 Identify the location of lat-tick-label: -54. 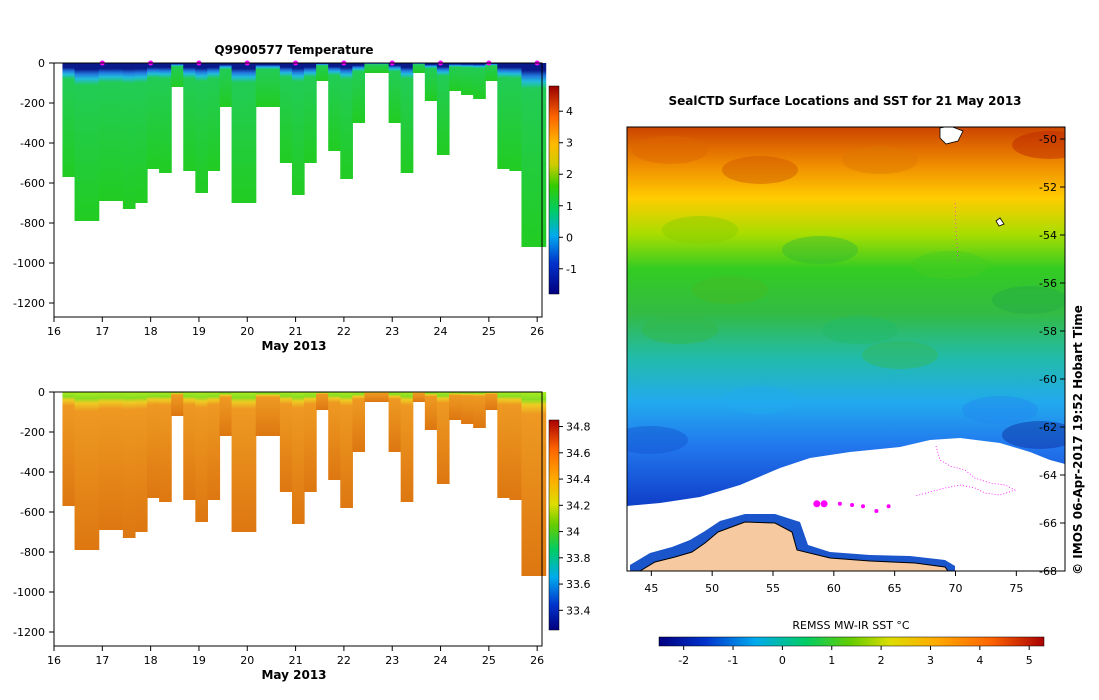
(1048, 235).